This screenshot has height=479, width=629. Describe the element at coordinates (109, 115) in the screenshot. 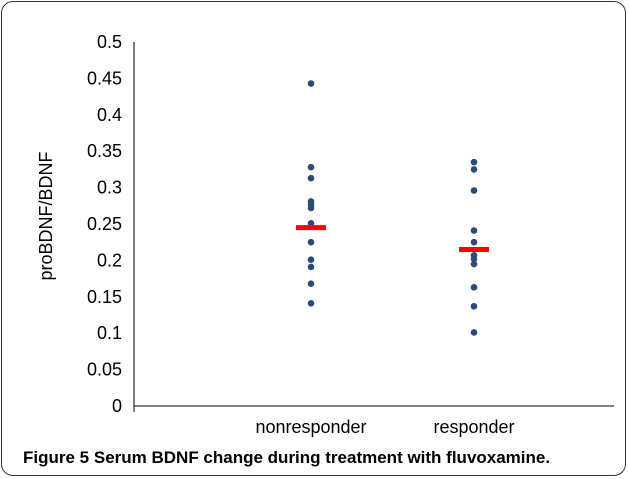

I see `y-tick-label: 0.4` at that location.